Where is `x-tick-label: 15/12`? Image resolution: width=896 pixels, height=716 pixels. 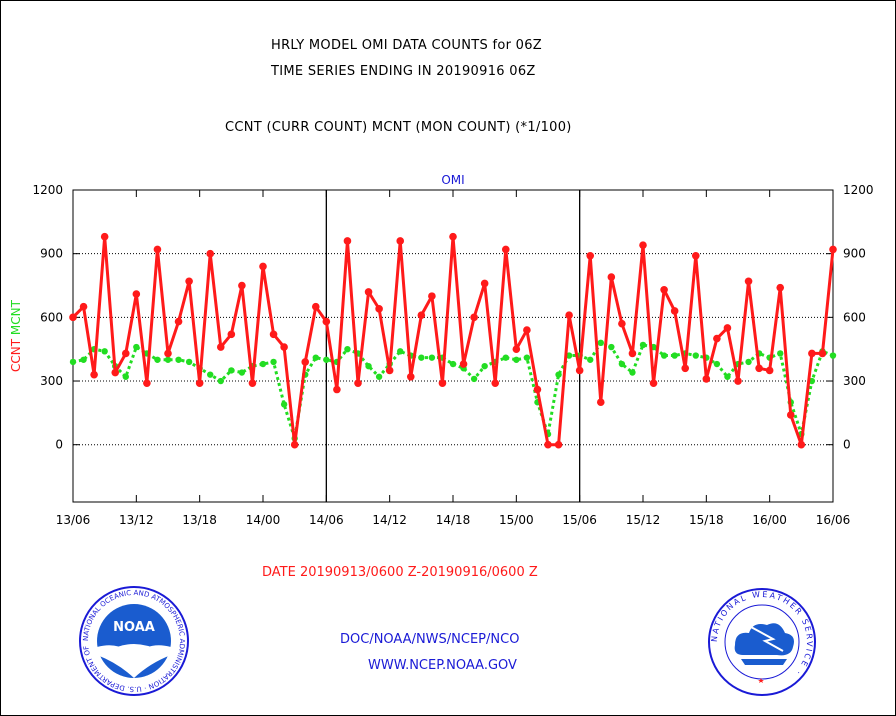
x-tick-label: 15/12 is located at coordinates (643, 520).